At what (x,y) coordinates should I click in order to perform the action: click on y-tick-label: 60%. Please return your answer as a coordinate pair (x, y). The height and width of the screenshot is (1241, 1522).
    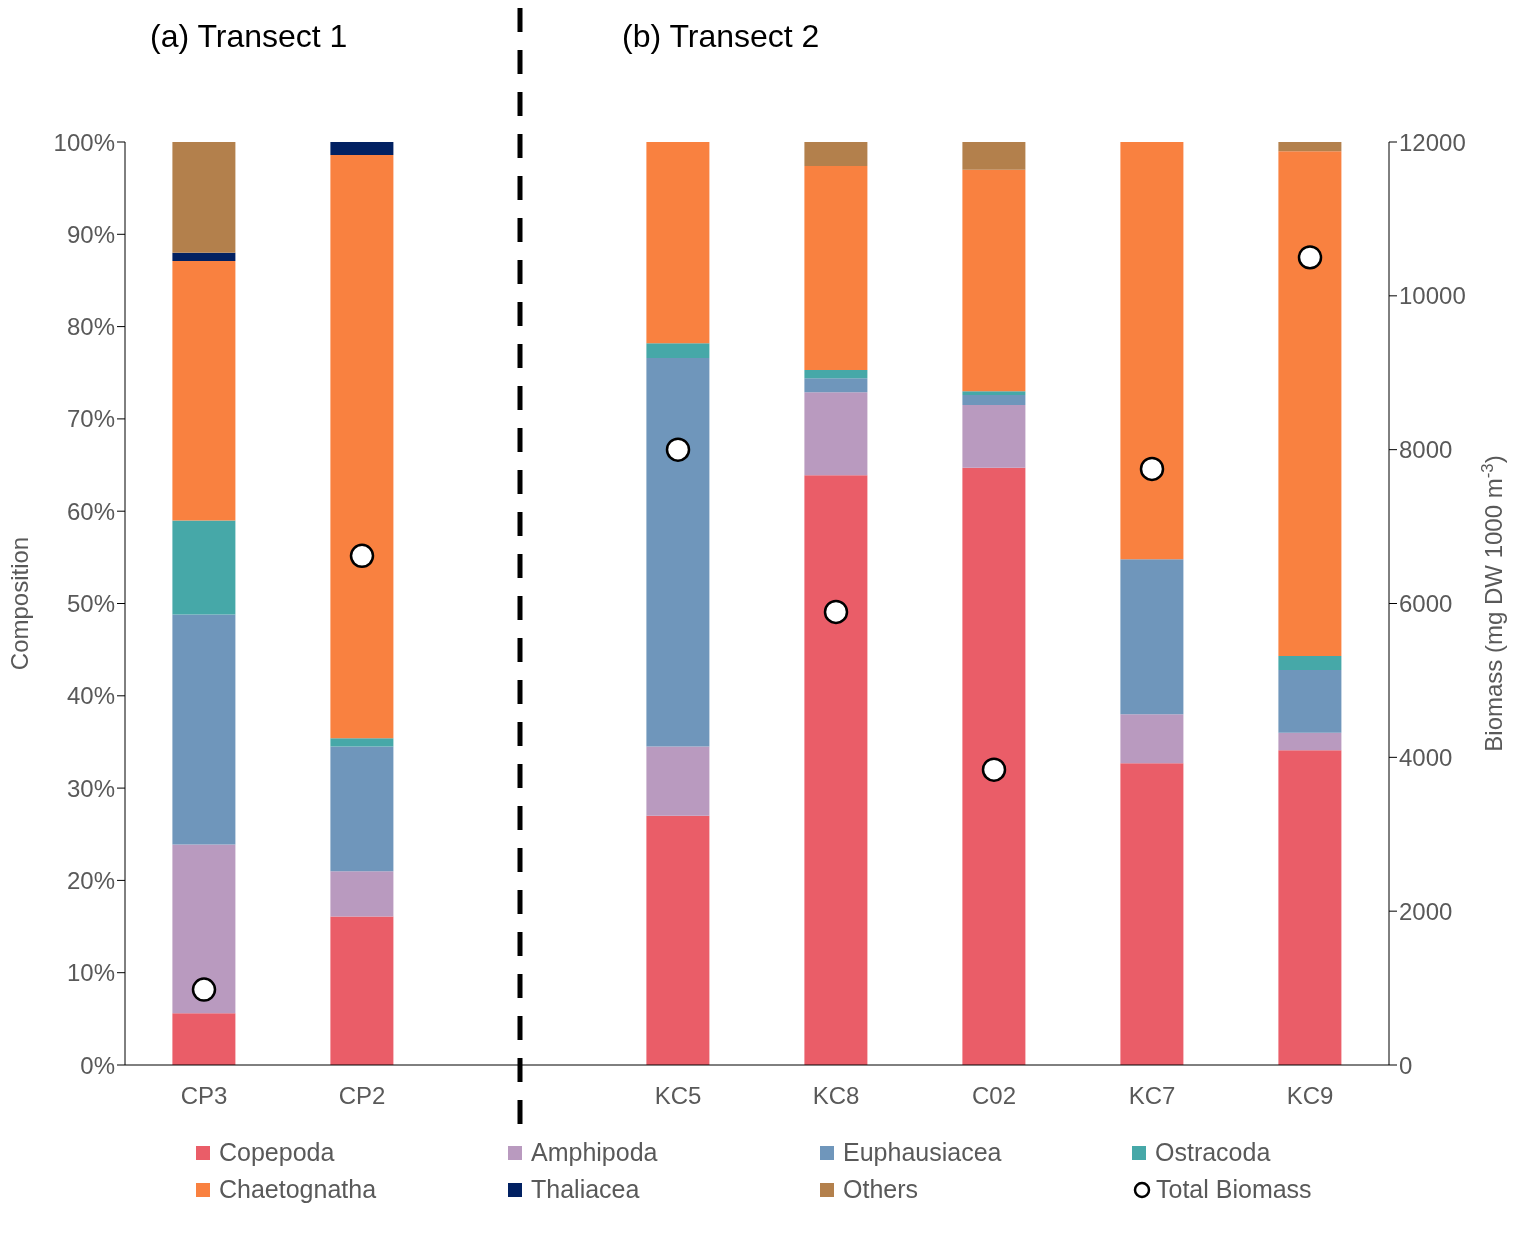
    Looking at the image, I should click on (90, 511).